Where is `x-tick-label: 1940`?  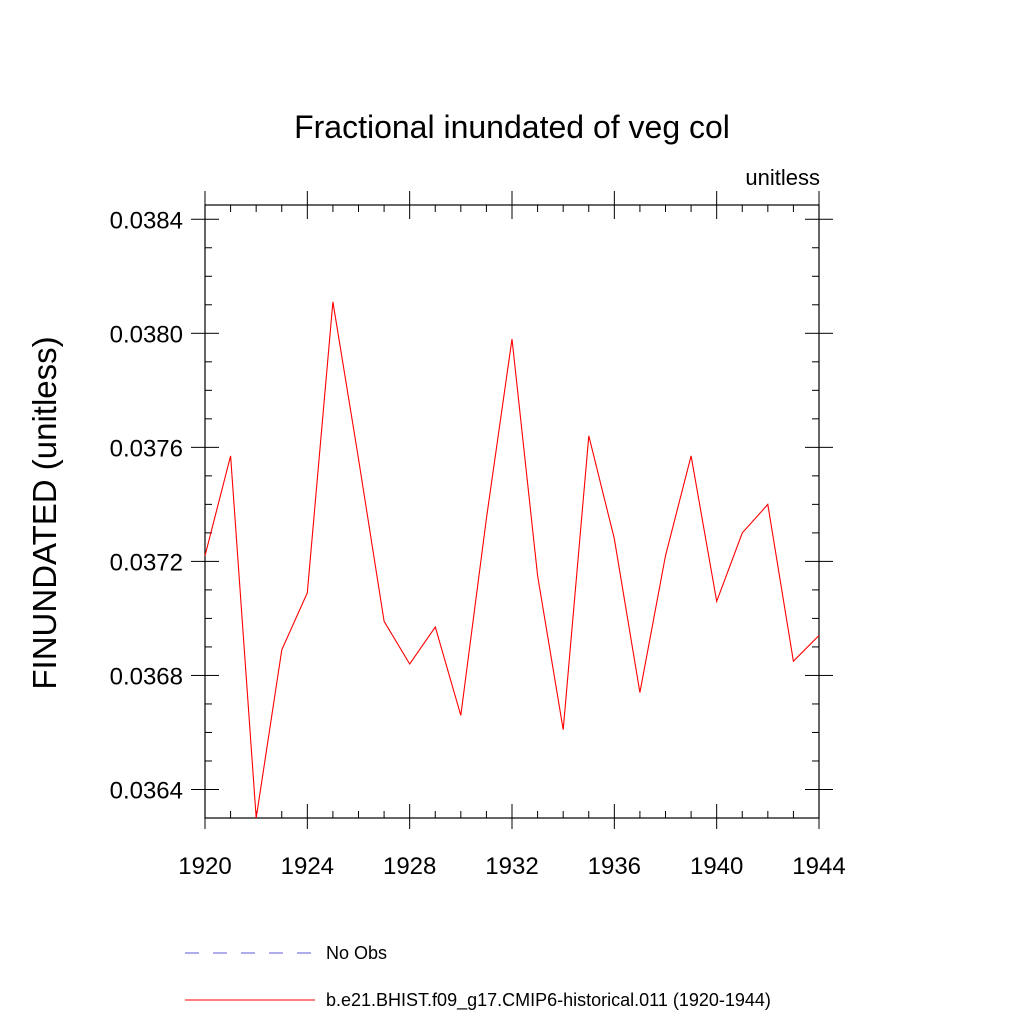
x-tick-label: 1940 is located at coordinates (716, 866).